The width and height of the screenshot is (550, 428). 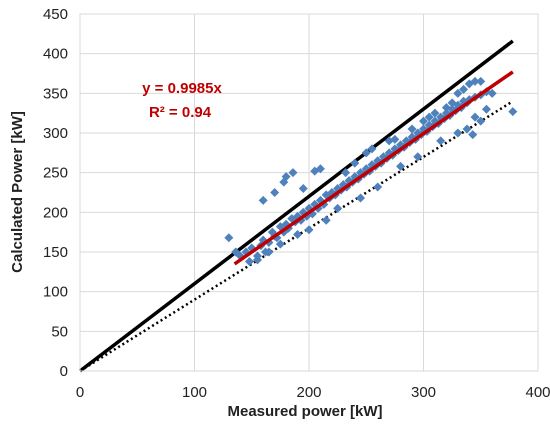 I want to click on y-tick-label: 400, so click(x=55, y=54).